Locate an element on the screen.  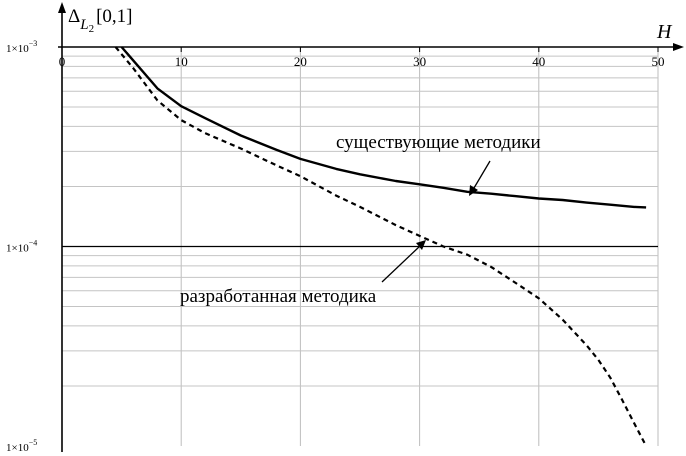
x-axis-label: H is located at coordinates (664, 32).